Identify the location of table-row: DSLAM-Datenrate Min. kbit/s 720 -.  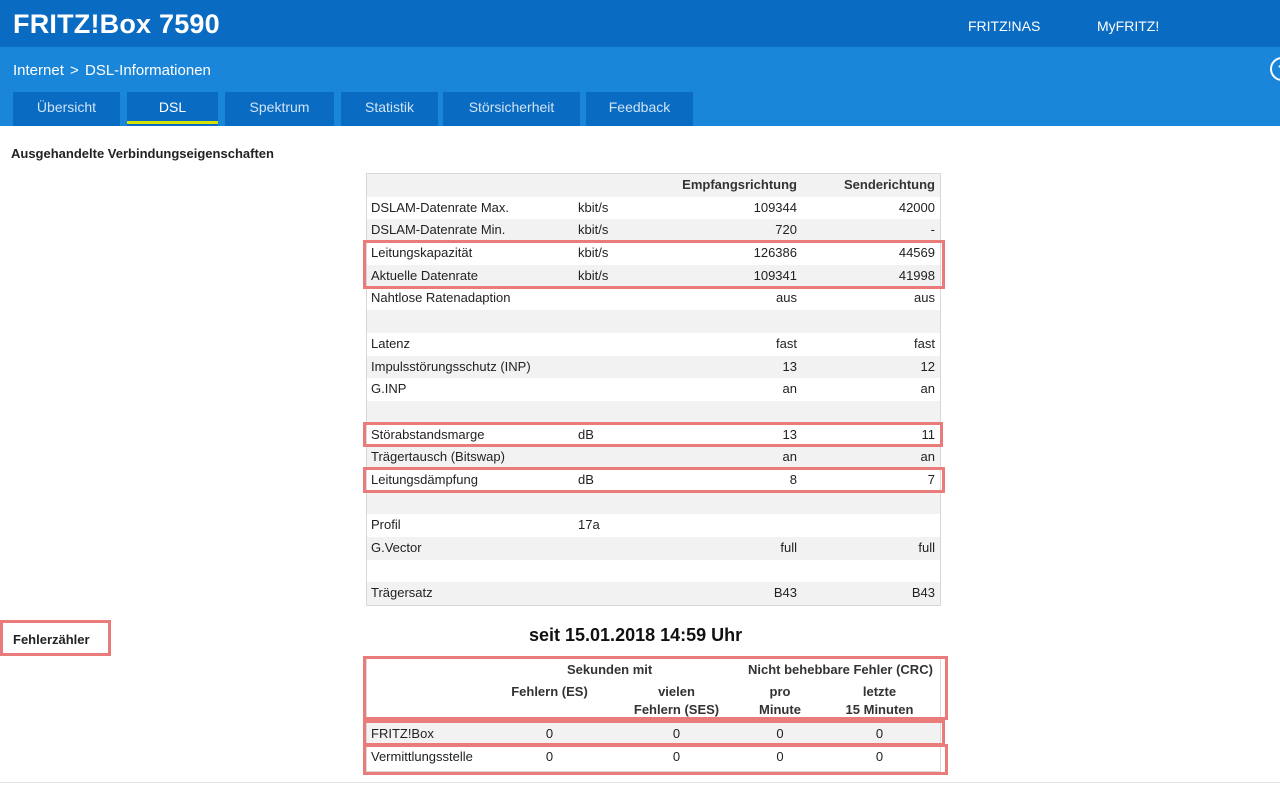
(653, 231).